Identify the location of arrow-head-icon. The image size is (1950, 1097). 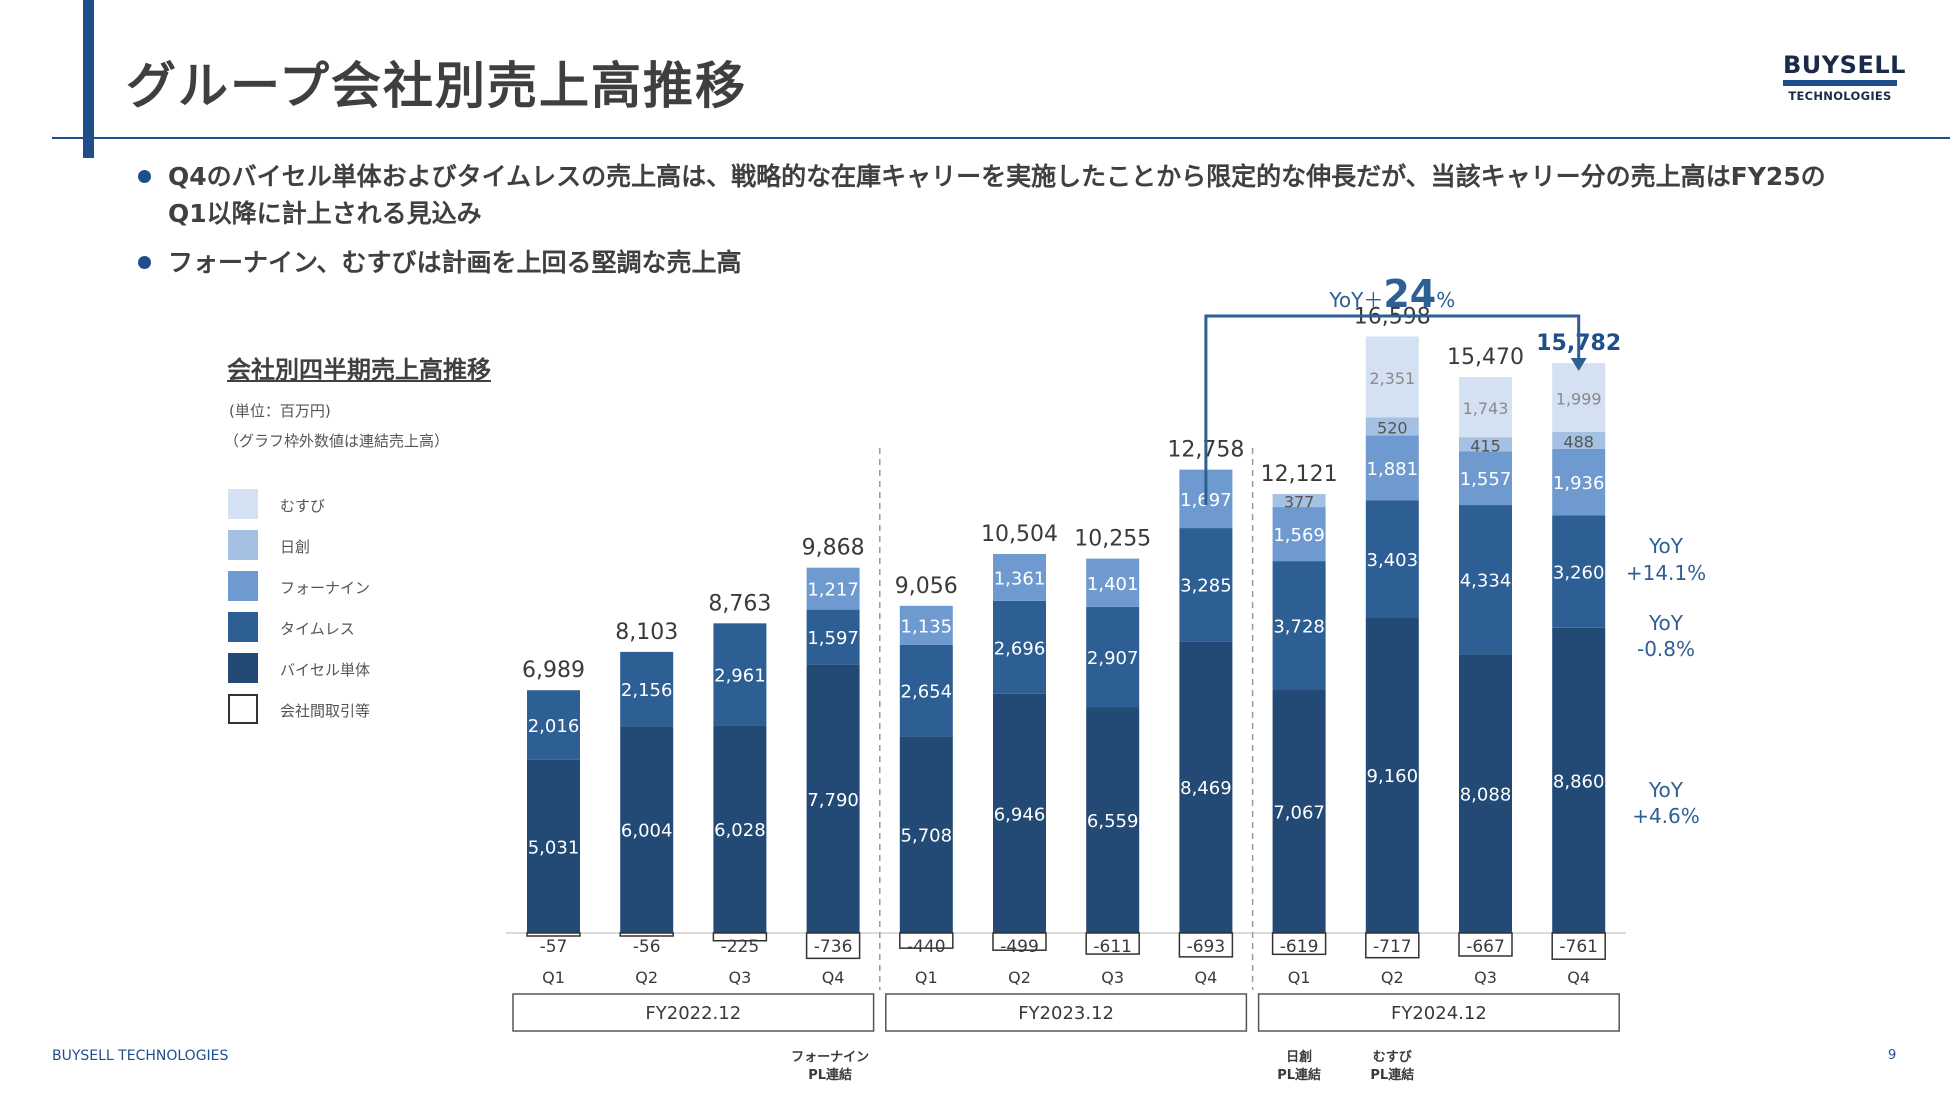
(1578, 364).